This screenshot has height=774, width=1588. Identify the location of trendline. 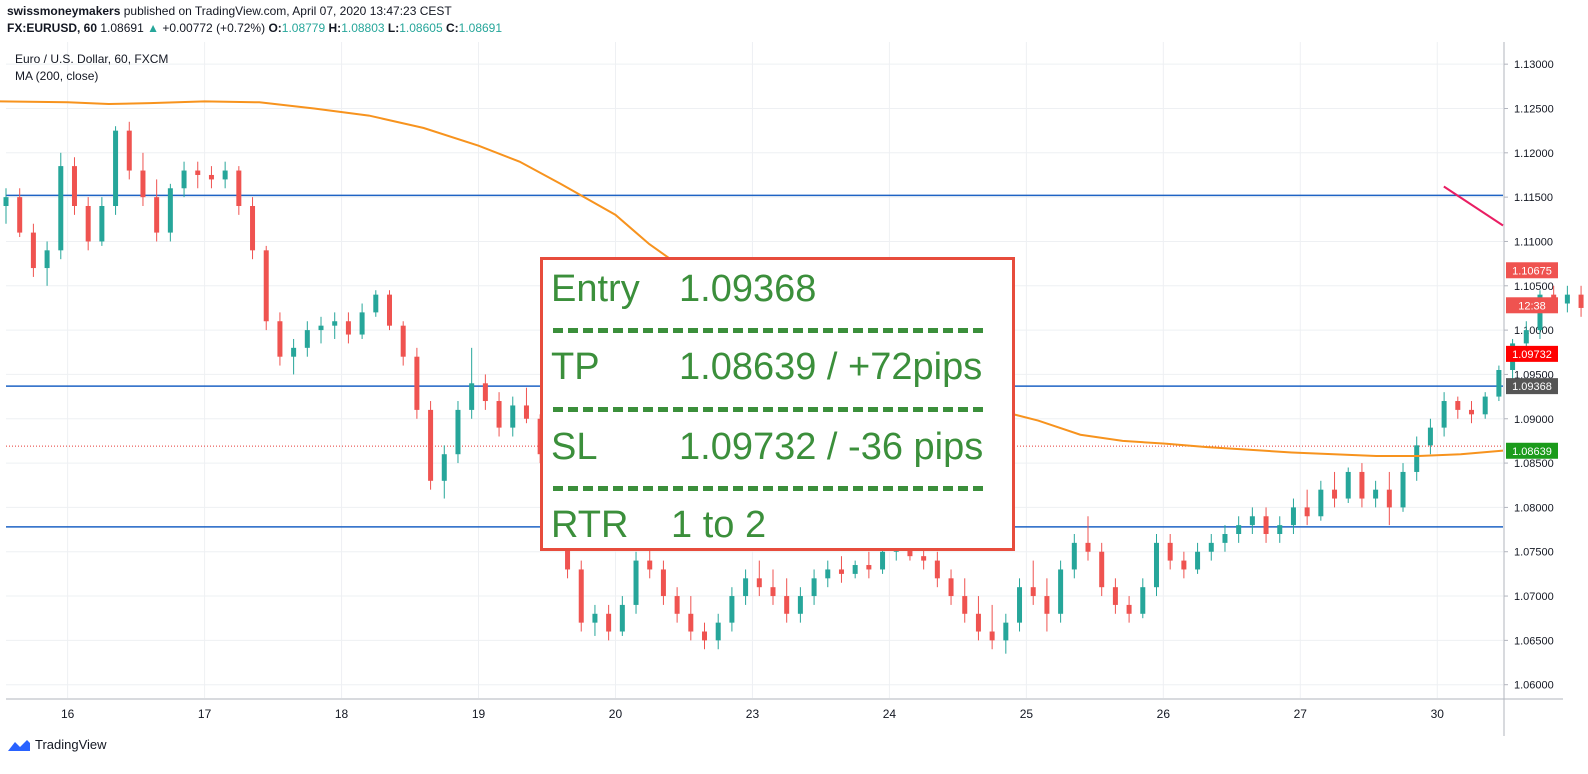
(1473, 206).